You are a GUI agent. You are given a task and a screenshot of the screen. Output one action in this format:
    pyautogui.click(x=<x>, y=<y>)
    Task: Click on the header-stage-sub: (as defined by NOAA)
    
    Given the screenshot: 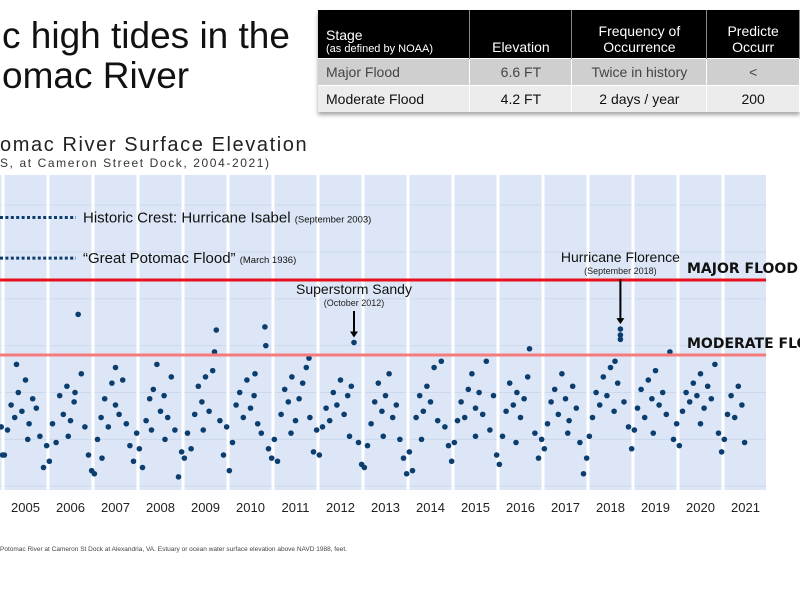 What is the action you would take?
    pyautogui.click(x=379, y=48)
    